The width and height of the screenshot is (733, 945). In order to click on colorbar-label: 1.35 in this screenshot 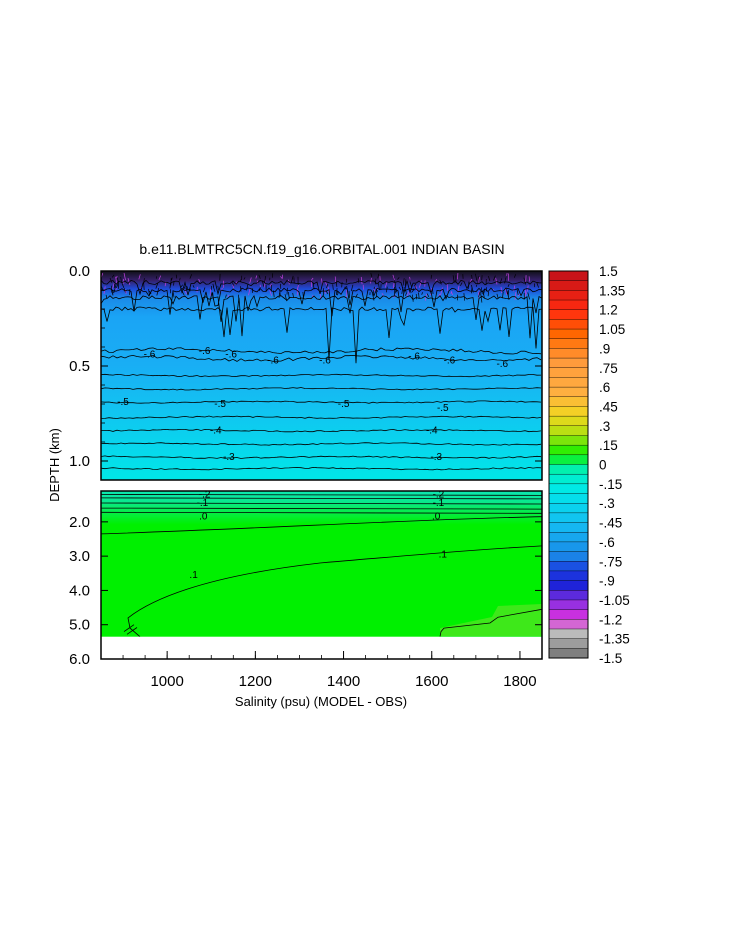, I will do `click(612, 290)`.